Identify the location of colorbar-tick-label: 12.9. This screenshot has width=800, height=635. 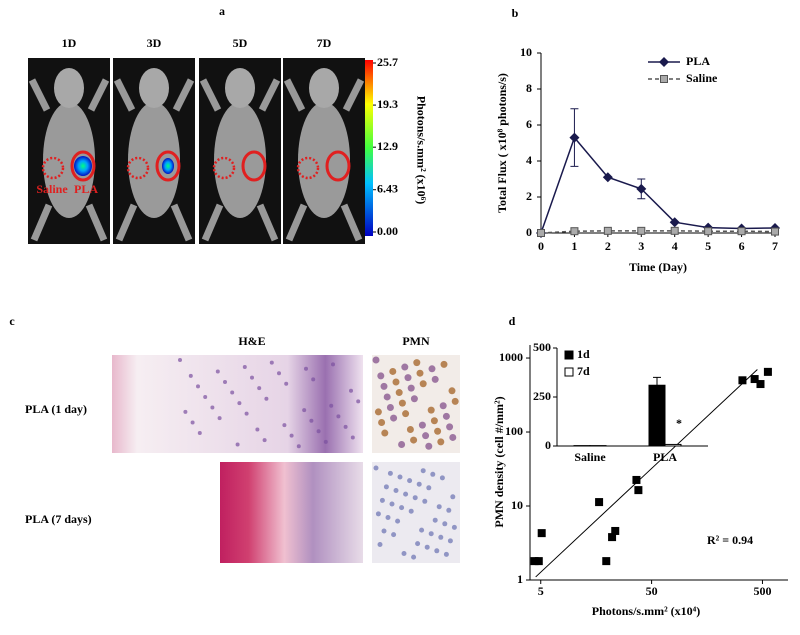
(387, 146).